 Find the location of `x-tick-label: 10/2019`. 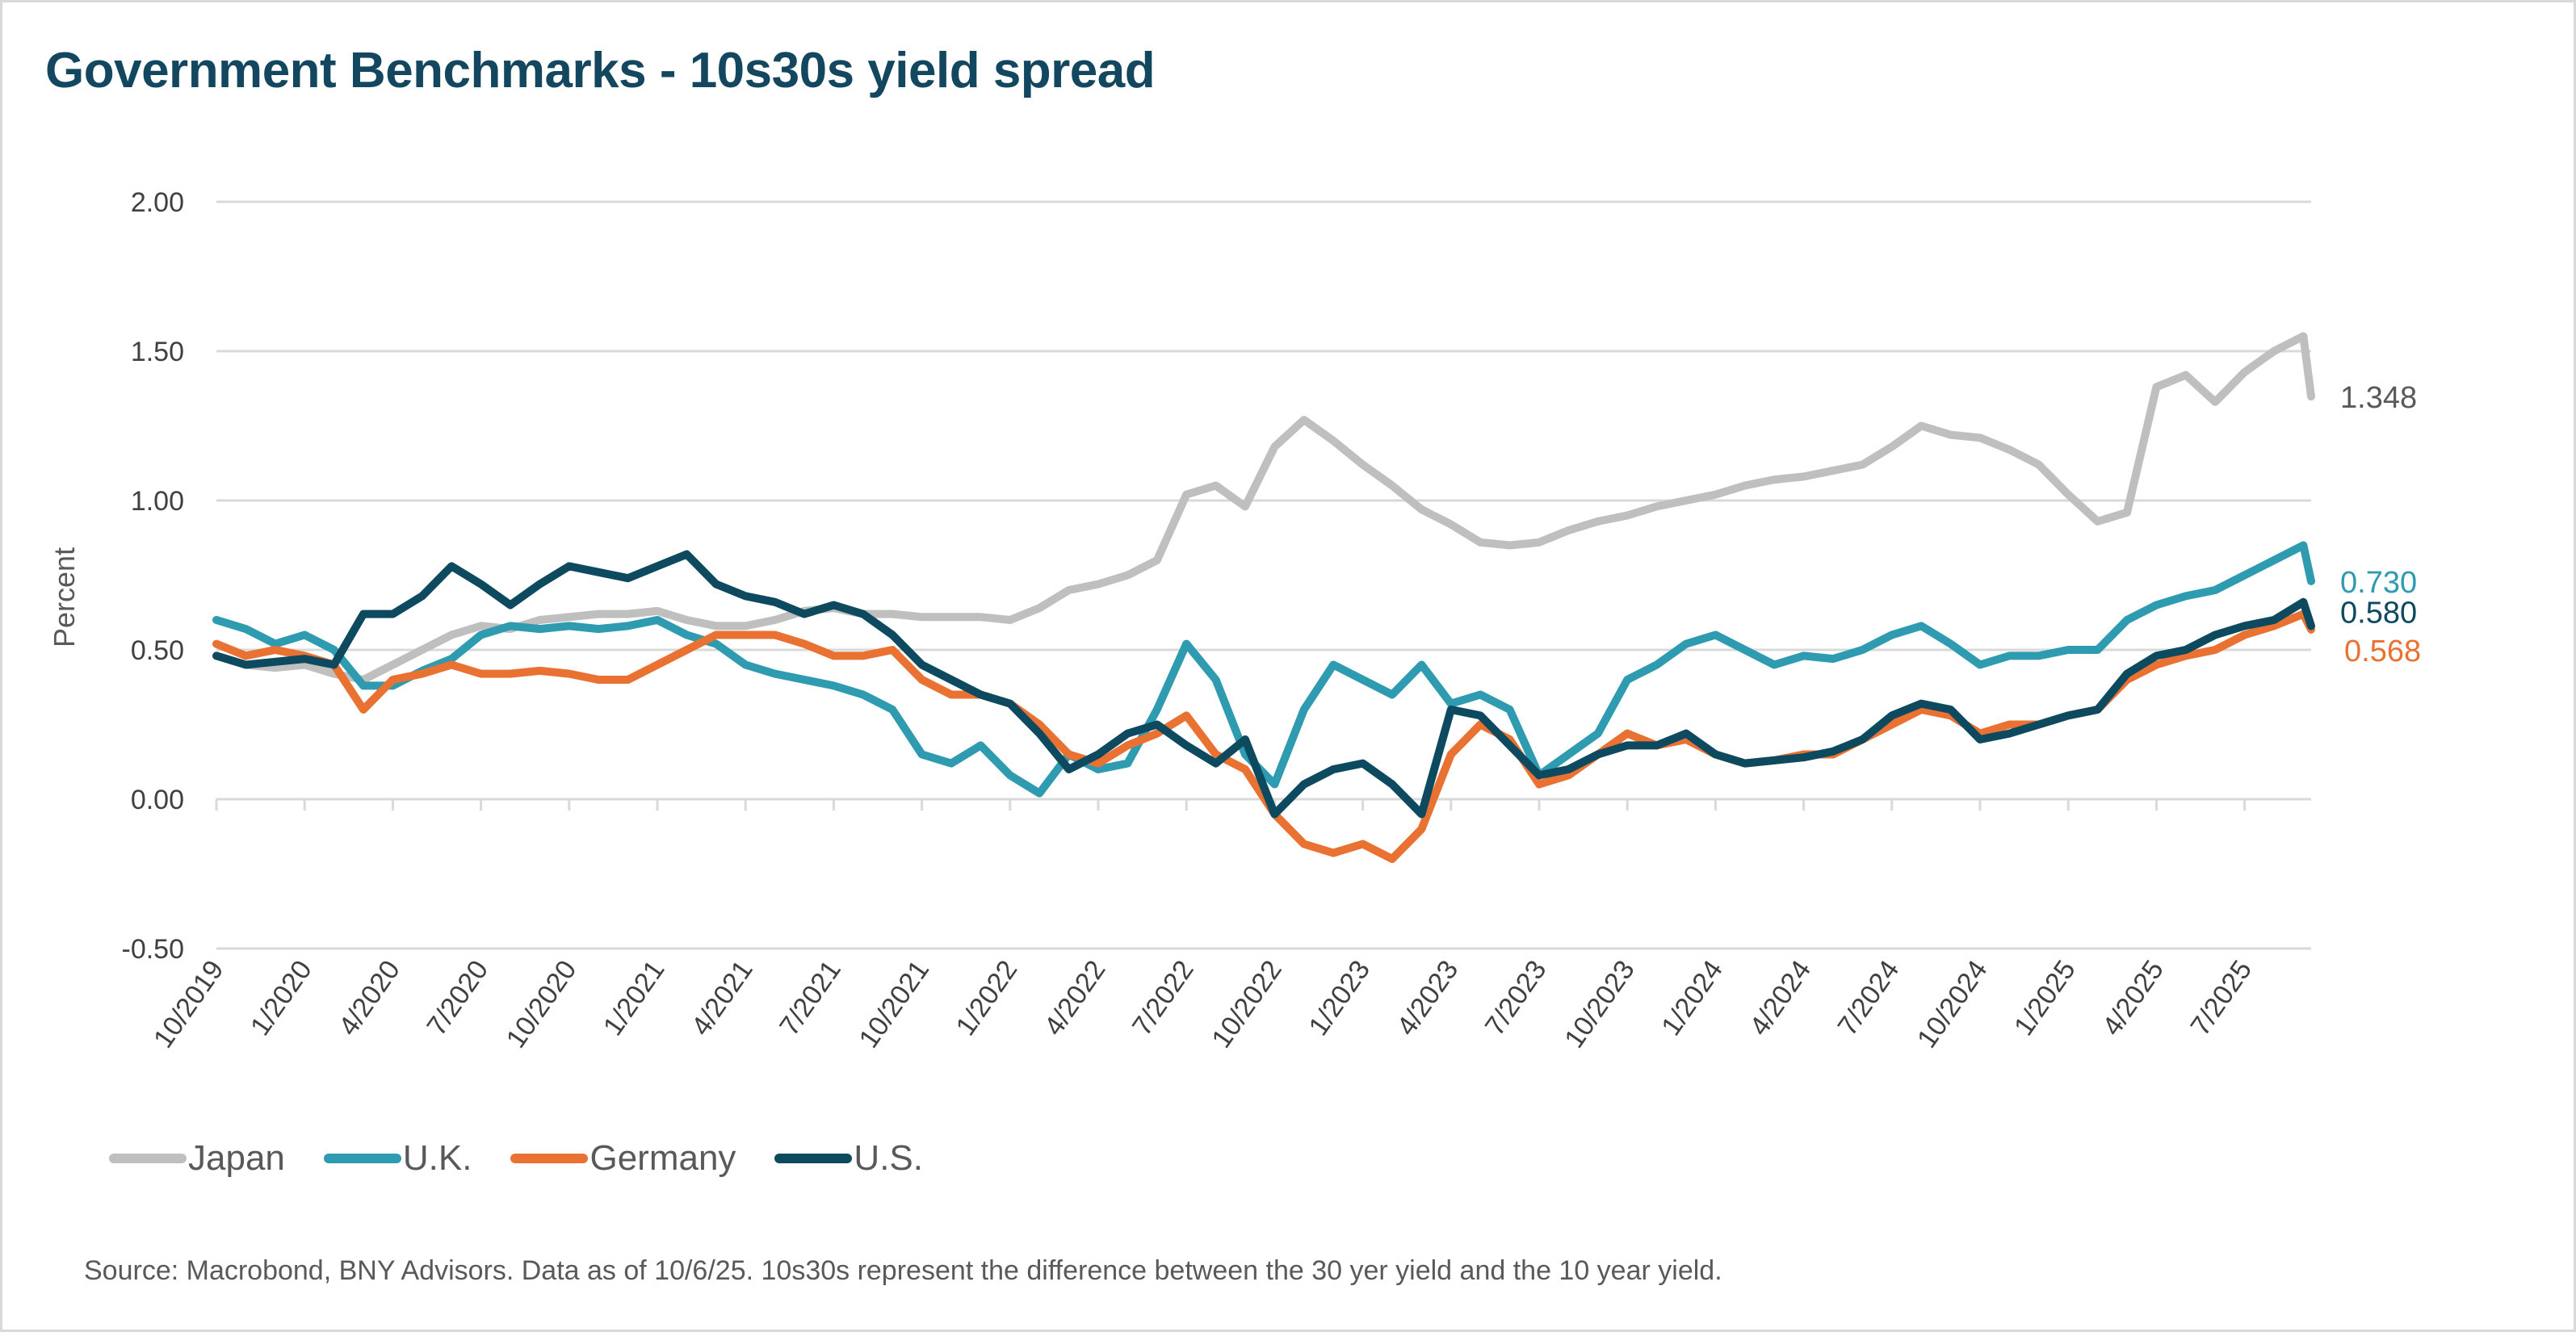

x-tick-label: 10/2019 is located at coordinates (189, 1004).